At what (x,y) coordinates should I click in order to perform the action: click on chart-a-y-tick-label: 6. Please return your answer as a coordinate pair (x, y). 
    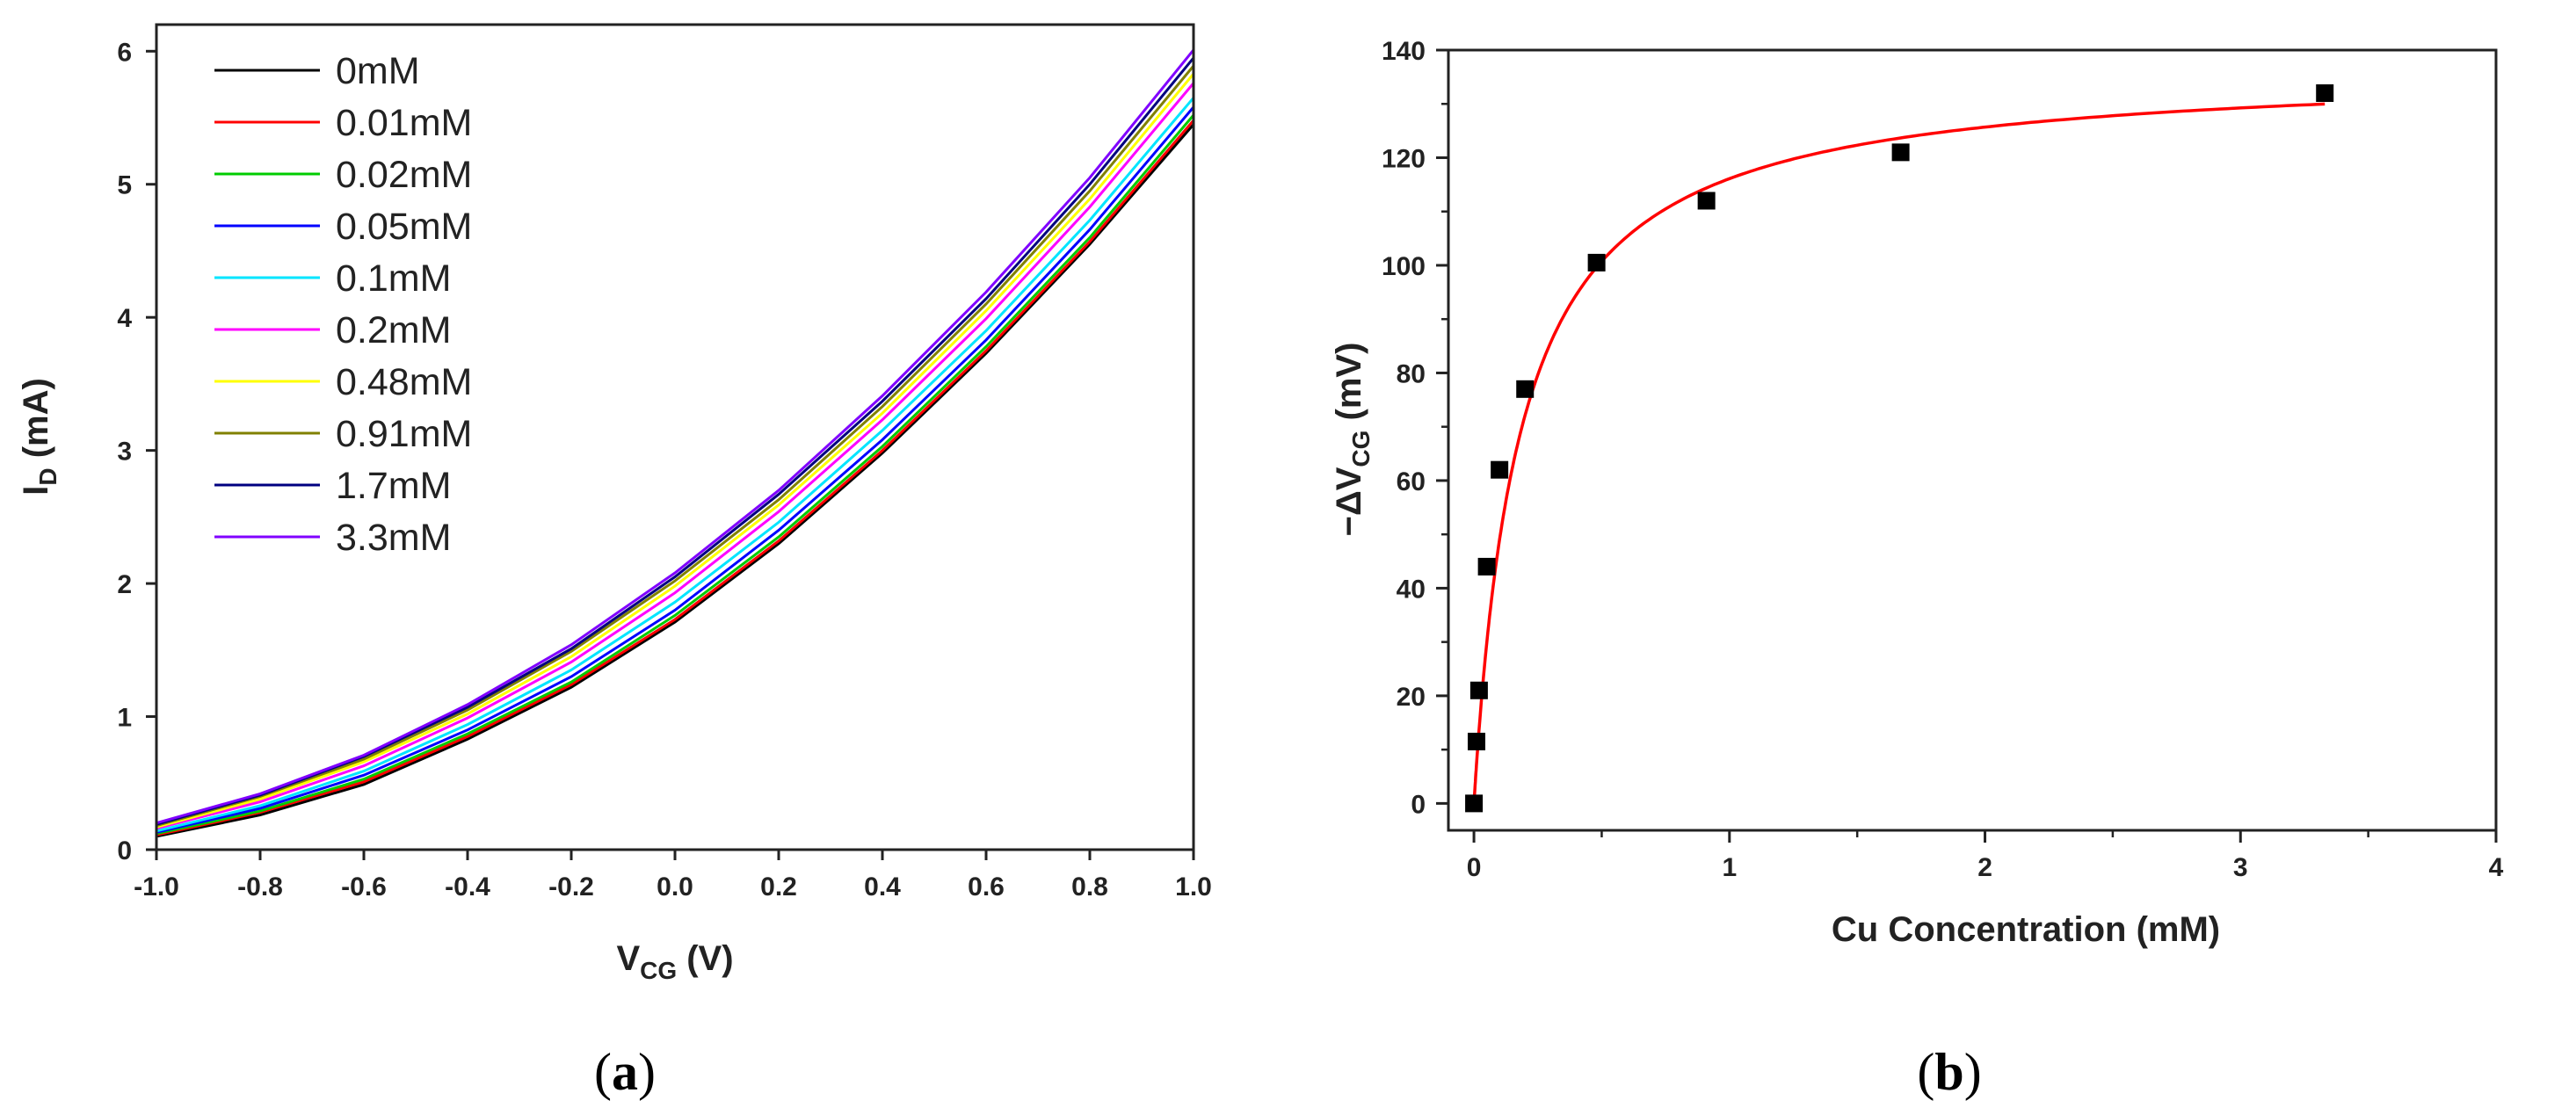
    Looking at the image, I should click on (124, 53).